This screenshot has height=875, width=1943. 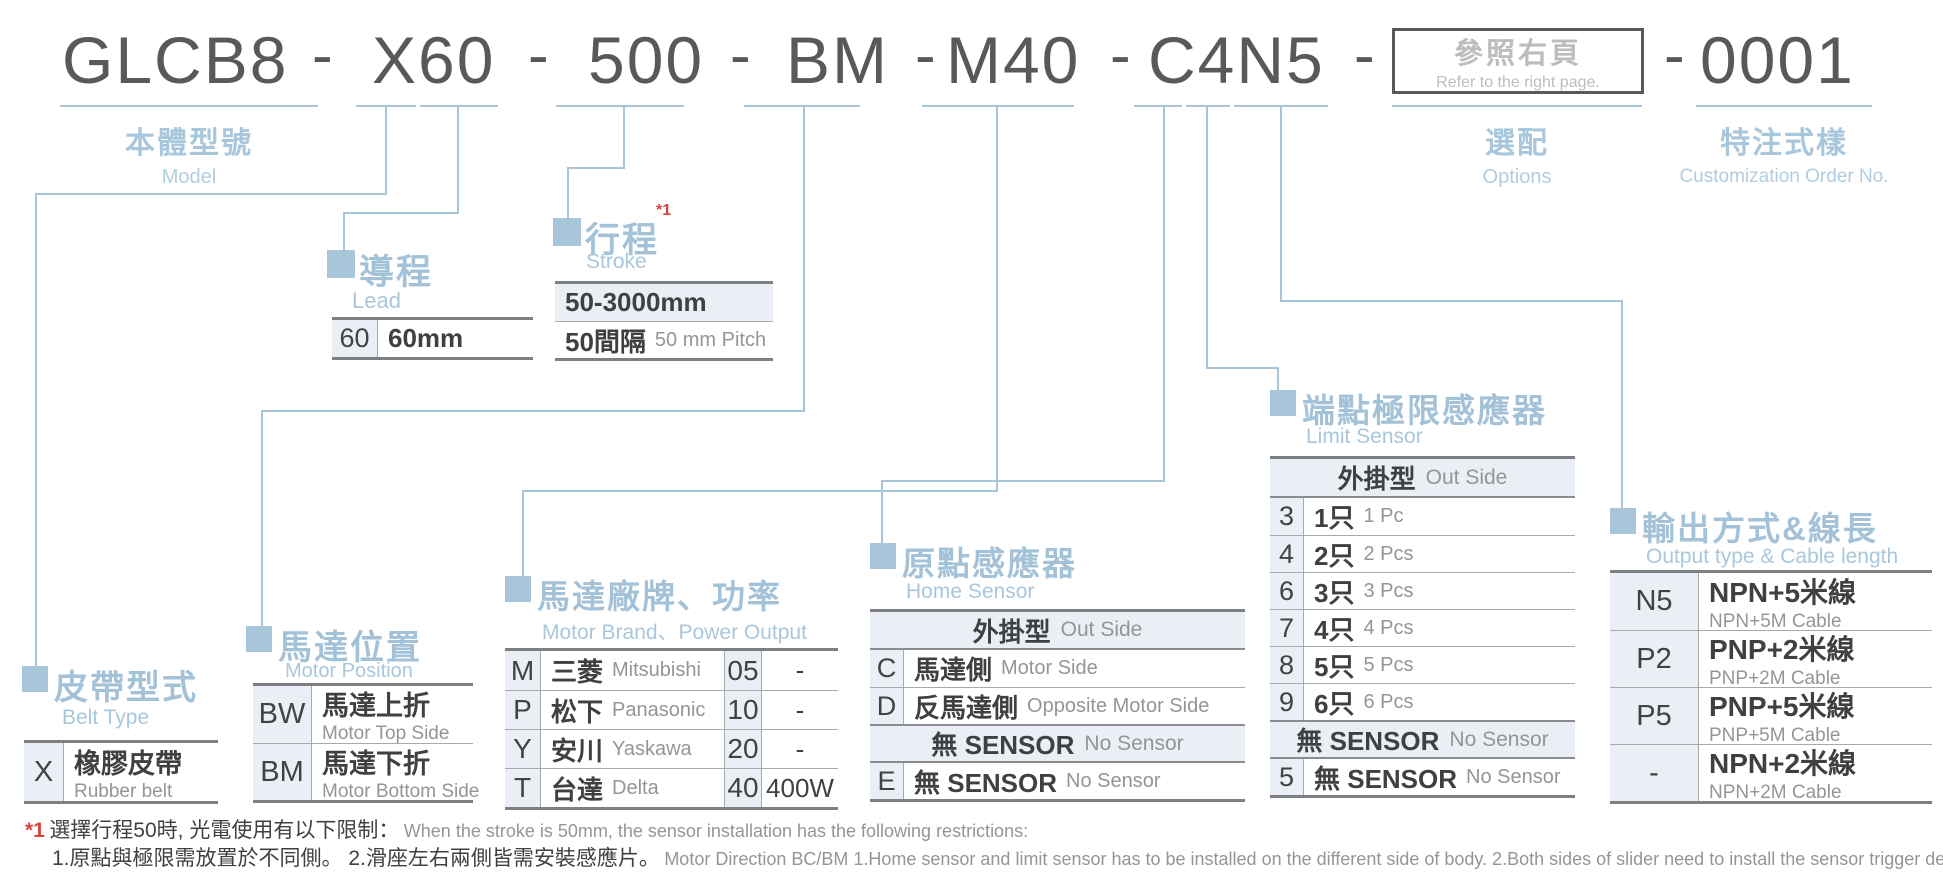 I want to click on motor-brand-title-zh: 馬達廠牌、功率, so click(x=659, y=596).